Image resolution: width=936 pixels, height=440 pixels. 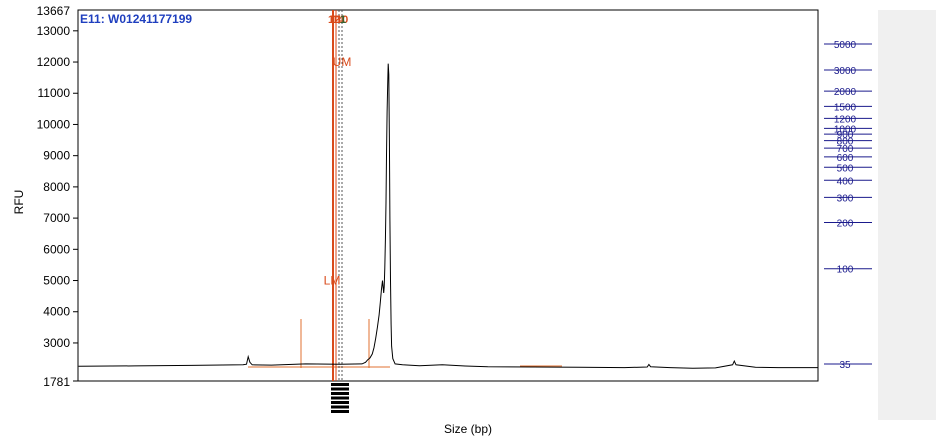 I want to click on y-axis-label: RFU, so click(x=19, y=202).